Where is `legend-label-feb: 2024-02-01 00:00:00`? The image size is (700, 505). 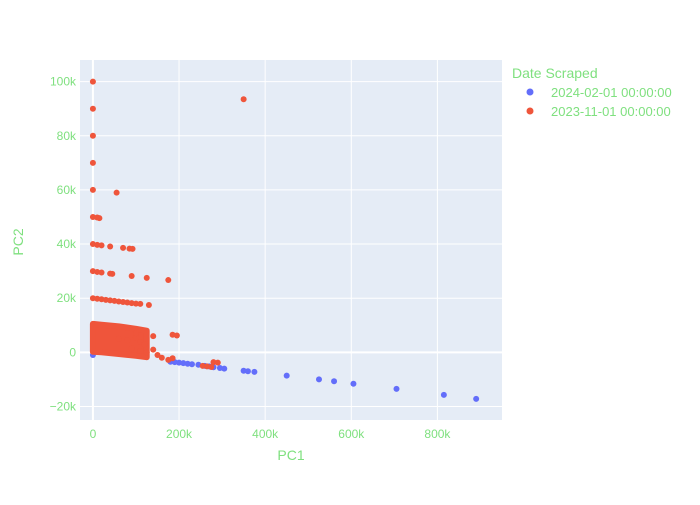
legend-label-feb: 2024-02-01 00:00:00 is located at coordinates (611, 92).